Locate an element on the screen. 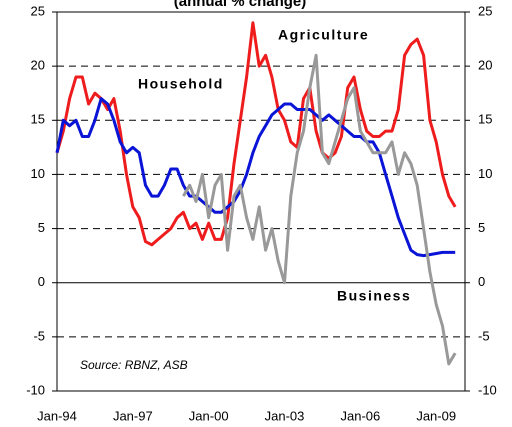  y-tick-label: 10 is located at coordinates (38, 173).